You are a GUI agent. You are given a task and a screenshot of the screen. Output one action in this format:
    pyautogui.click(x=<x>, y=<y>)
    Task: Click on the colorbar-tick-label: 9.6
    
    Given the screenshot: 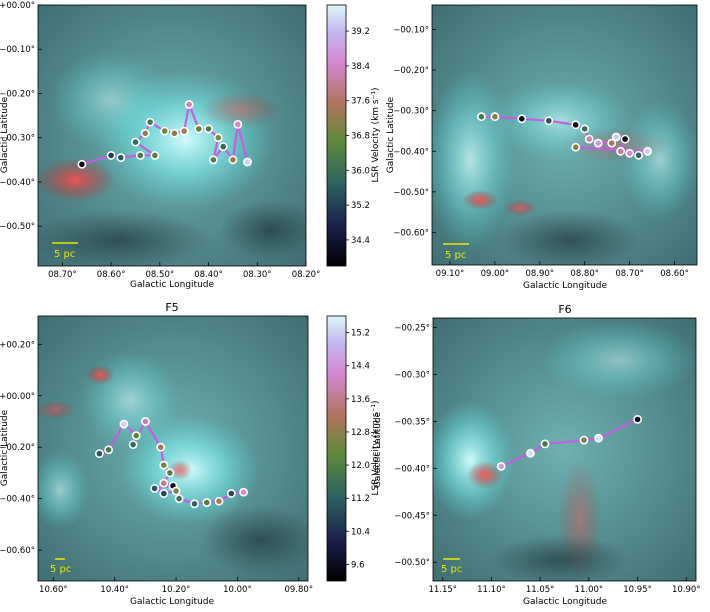 What is the action you would take?
    pyautogui.click(x=358, y=565)
    